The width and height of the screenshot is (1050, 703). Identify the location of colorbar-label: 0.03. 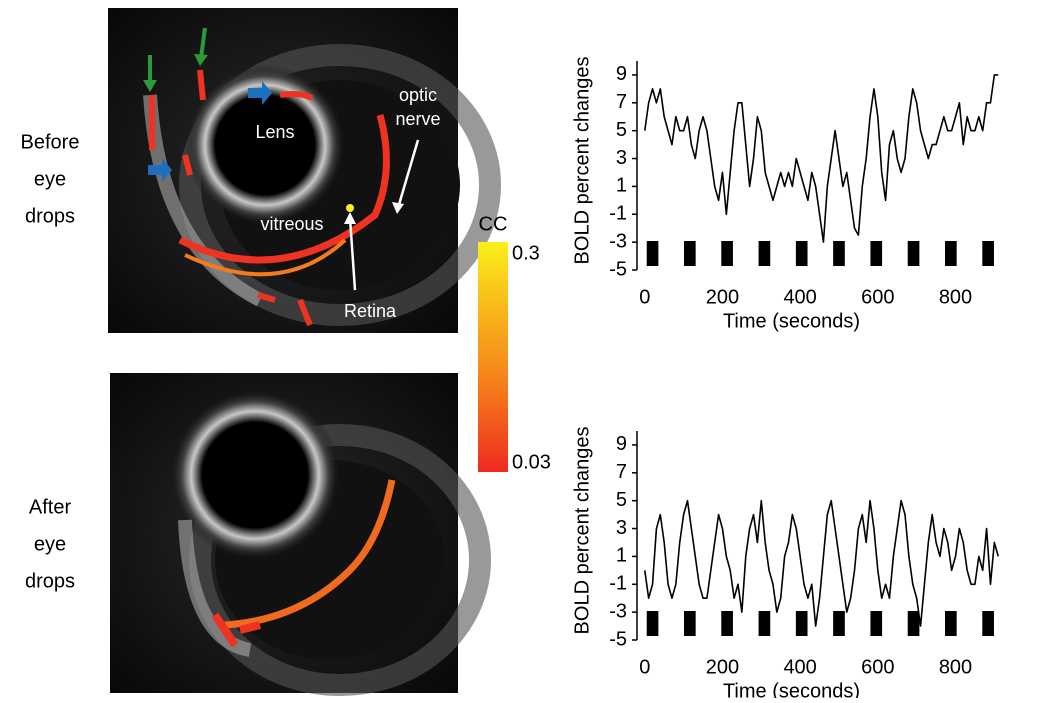
(531, 462).